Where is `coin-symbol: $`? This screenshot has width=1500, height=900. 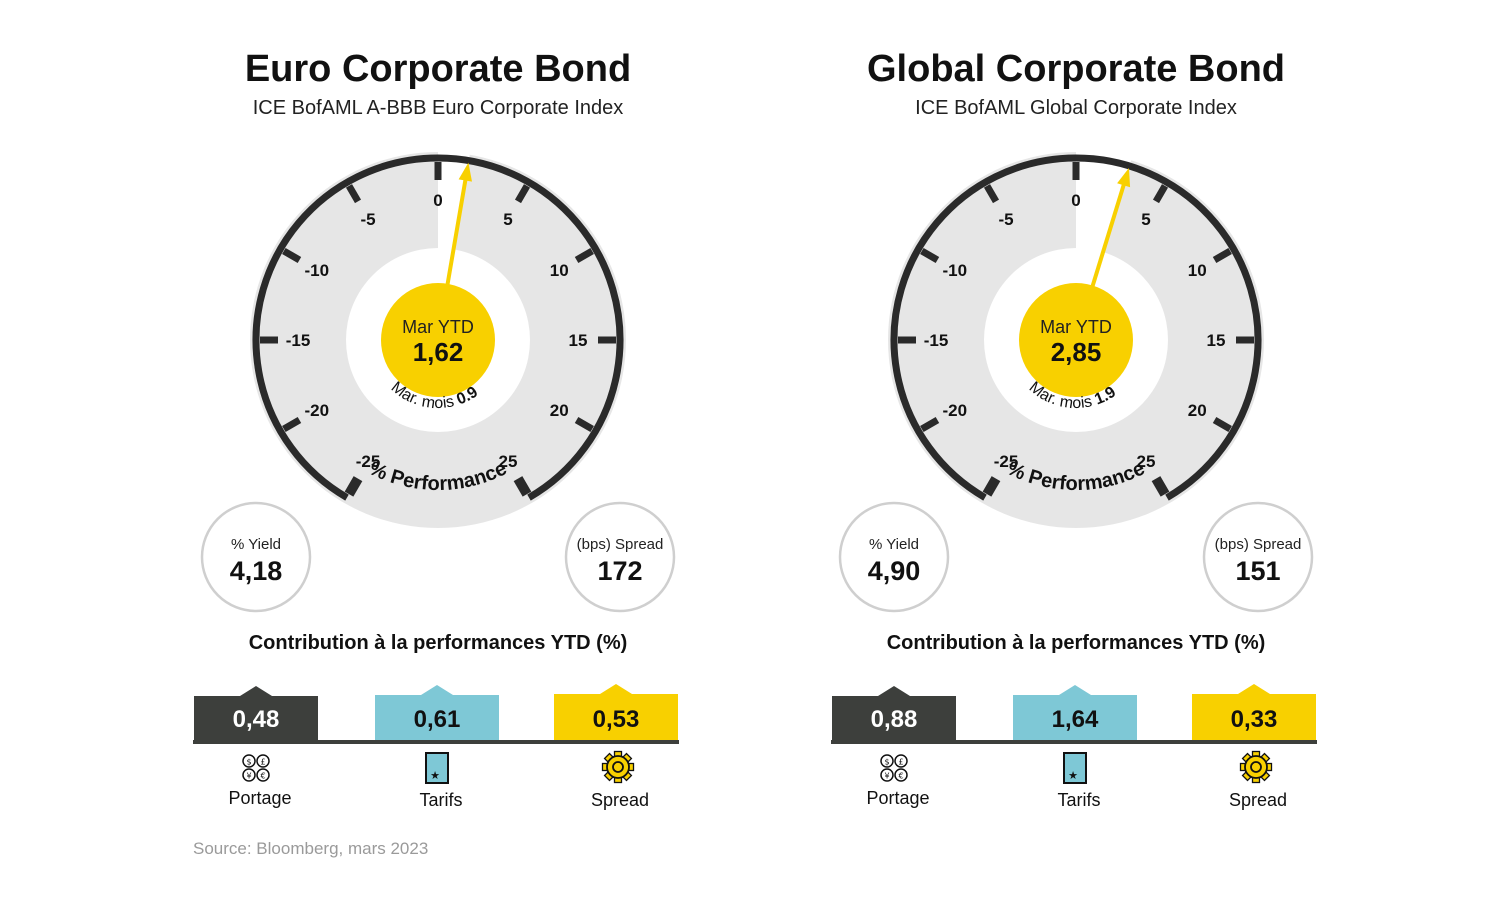 coin-symbol: $ is located at coordinates (886, 762).